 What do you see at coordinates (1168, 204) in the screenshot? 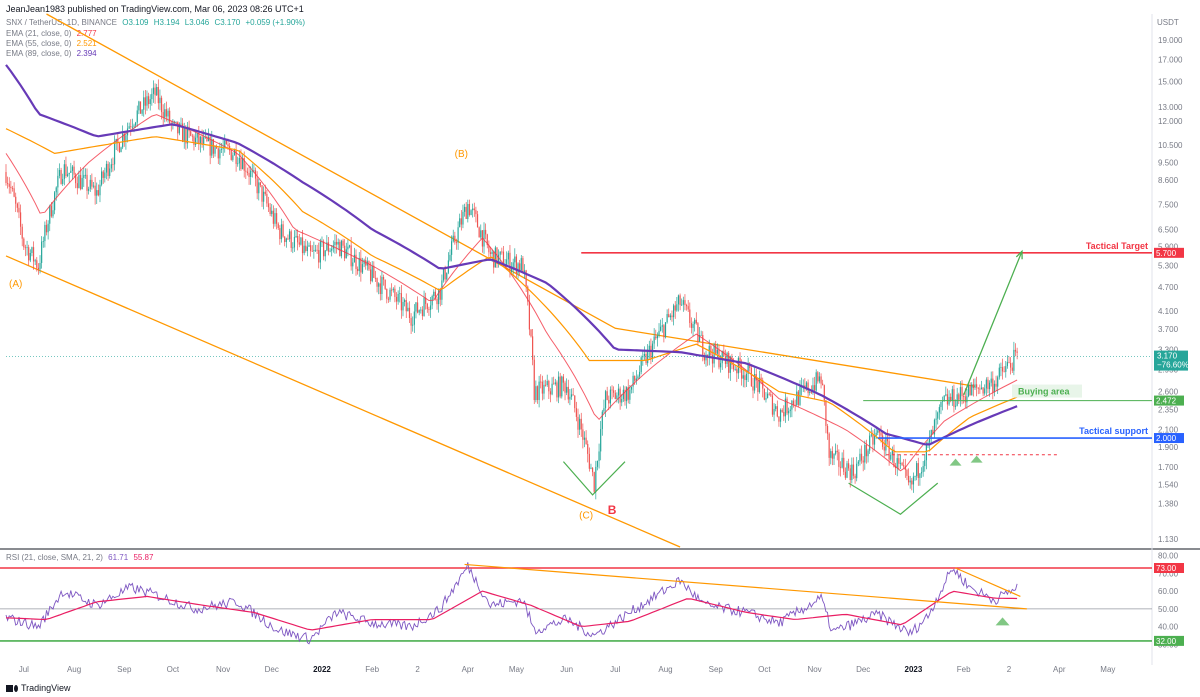
I see `price-tick-label: 7.500` at bounding box center [1168, 204].